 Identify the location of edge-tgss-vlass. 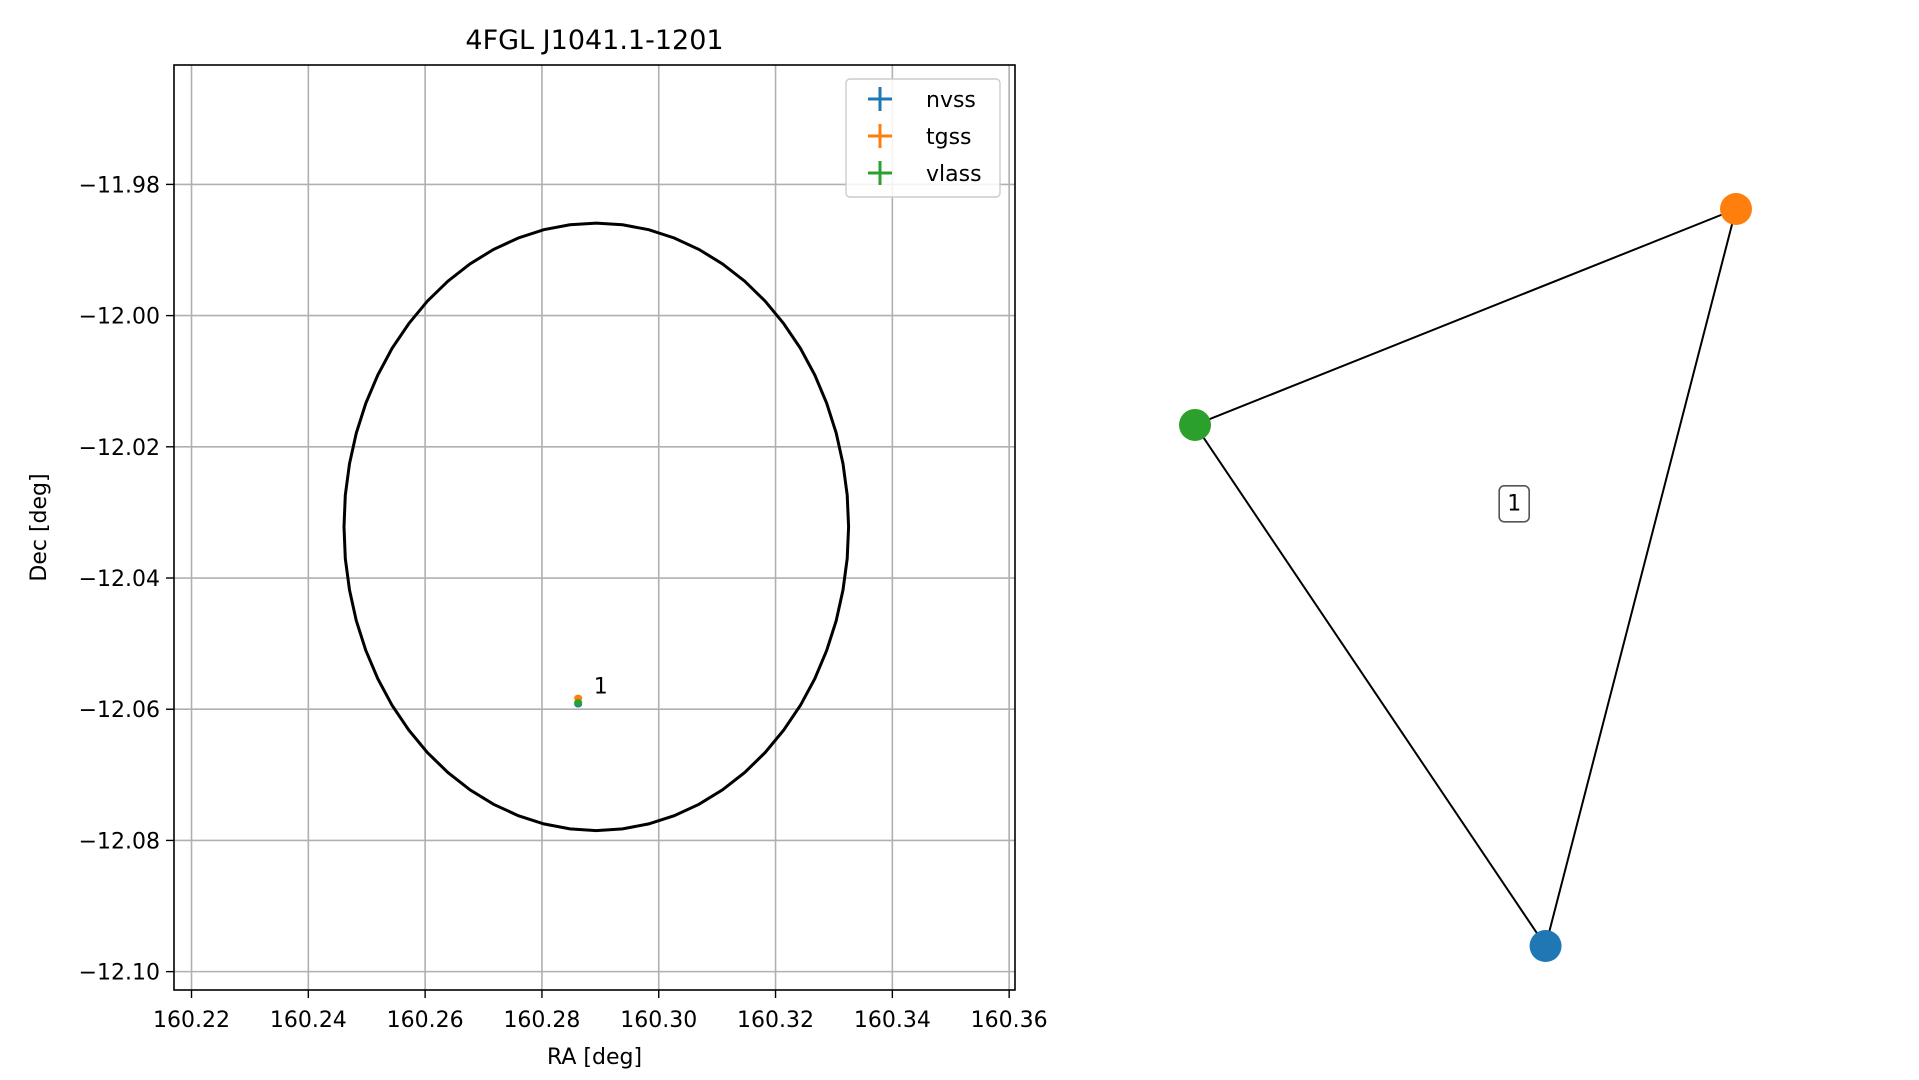
(1465, 317).